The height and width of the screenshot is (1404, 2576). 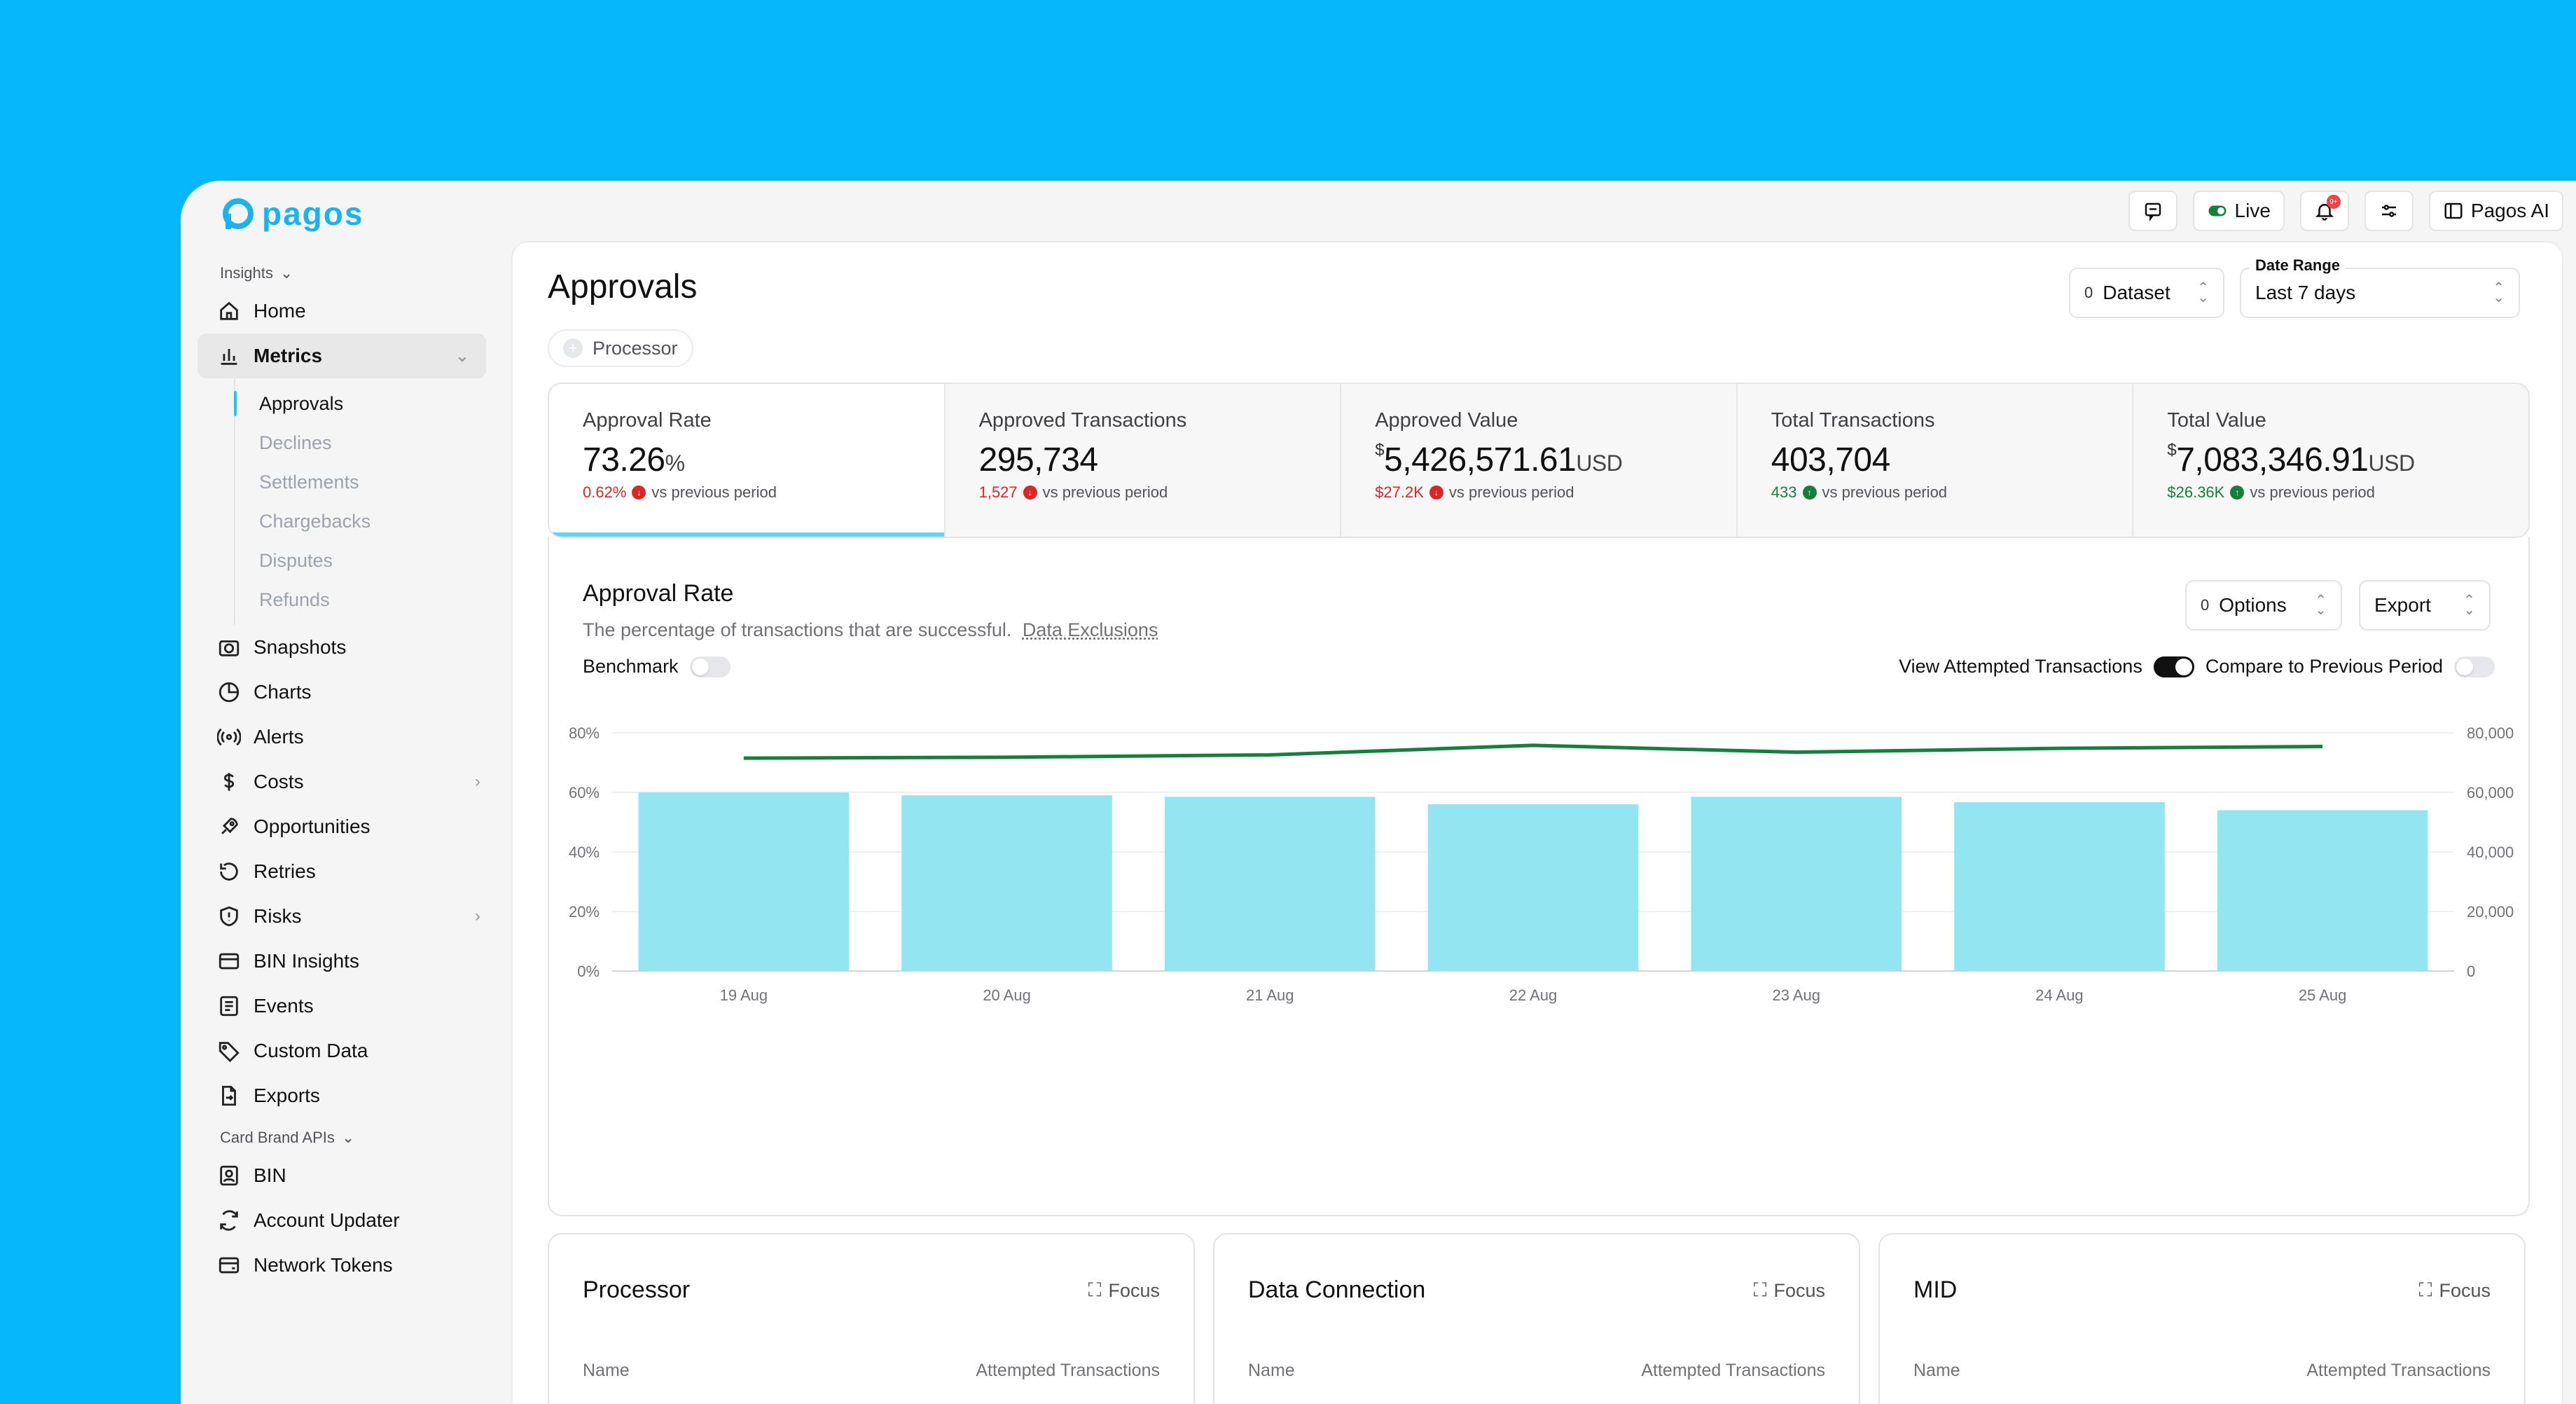 I want to click on dataset-select: 0 Dataset ⌃ ⌄, so click(x=2146, y=293).